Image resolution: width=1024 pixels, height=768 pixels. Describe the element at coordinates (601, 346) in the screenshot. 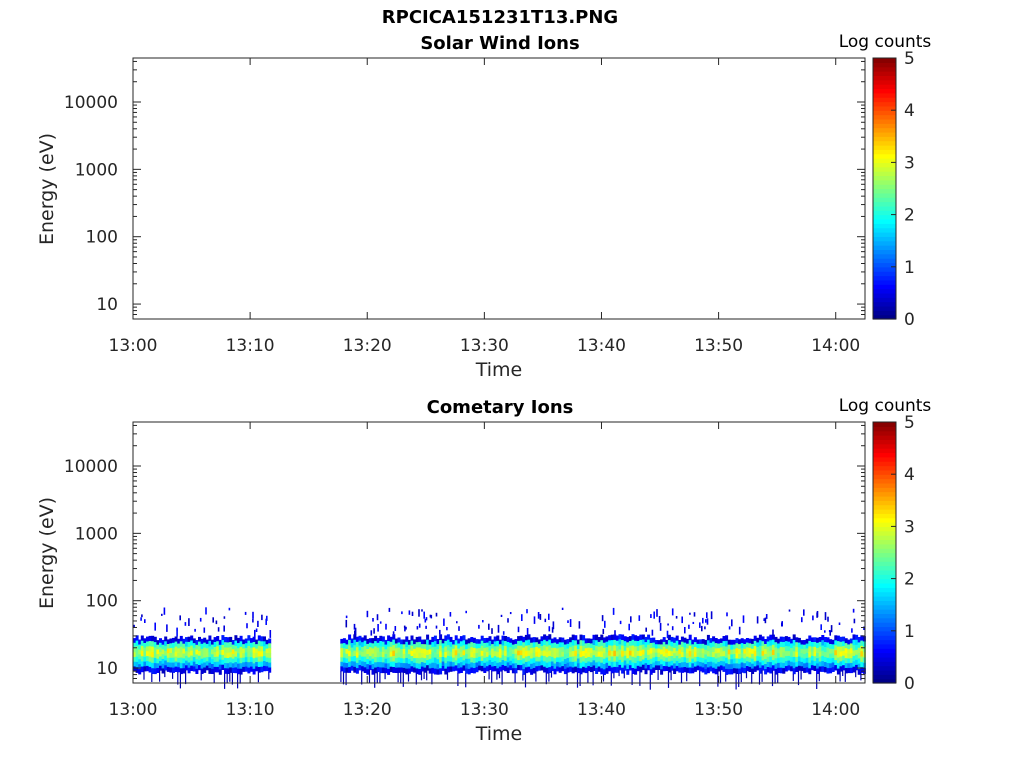

I see `x-tick-label: 13:40` at that location.